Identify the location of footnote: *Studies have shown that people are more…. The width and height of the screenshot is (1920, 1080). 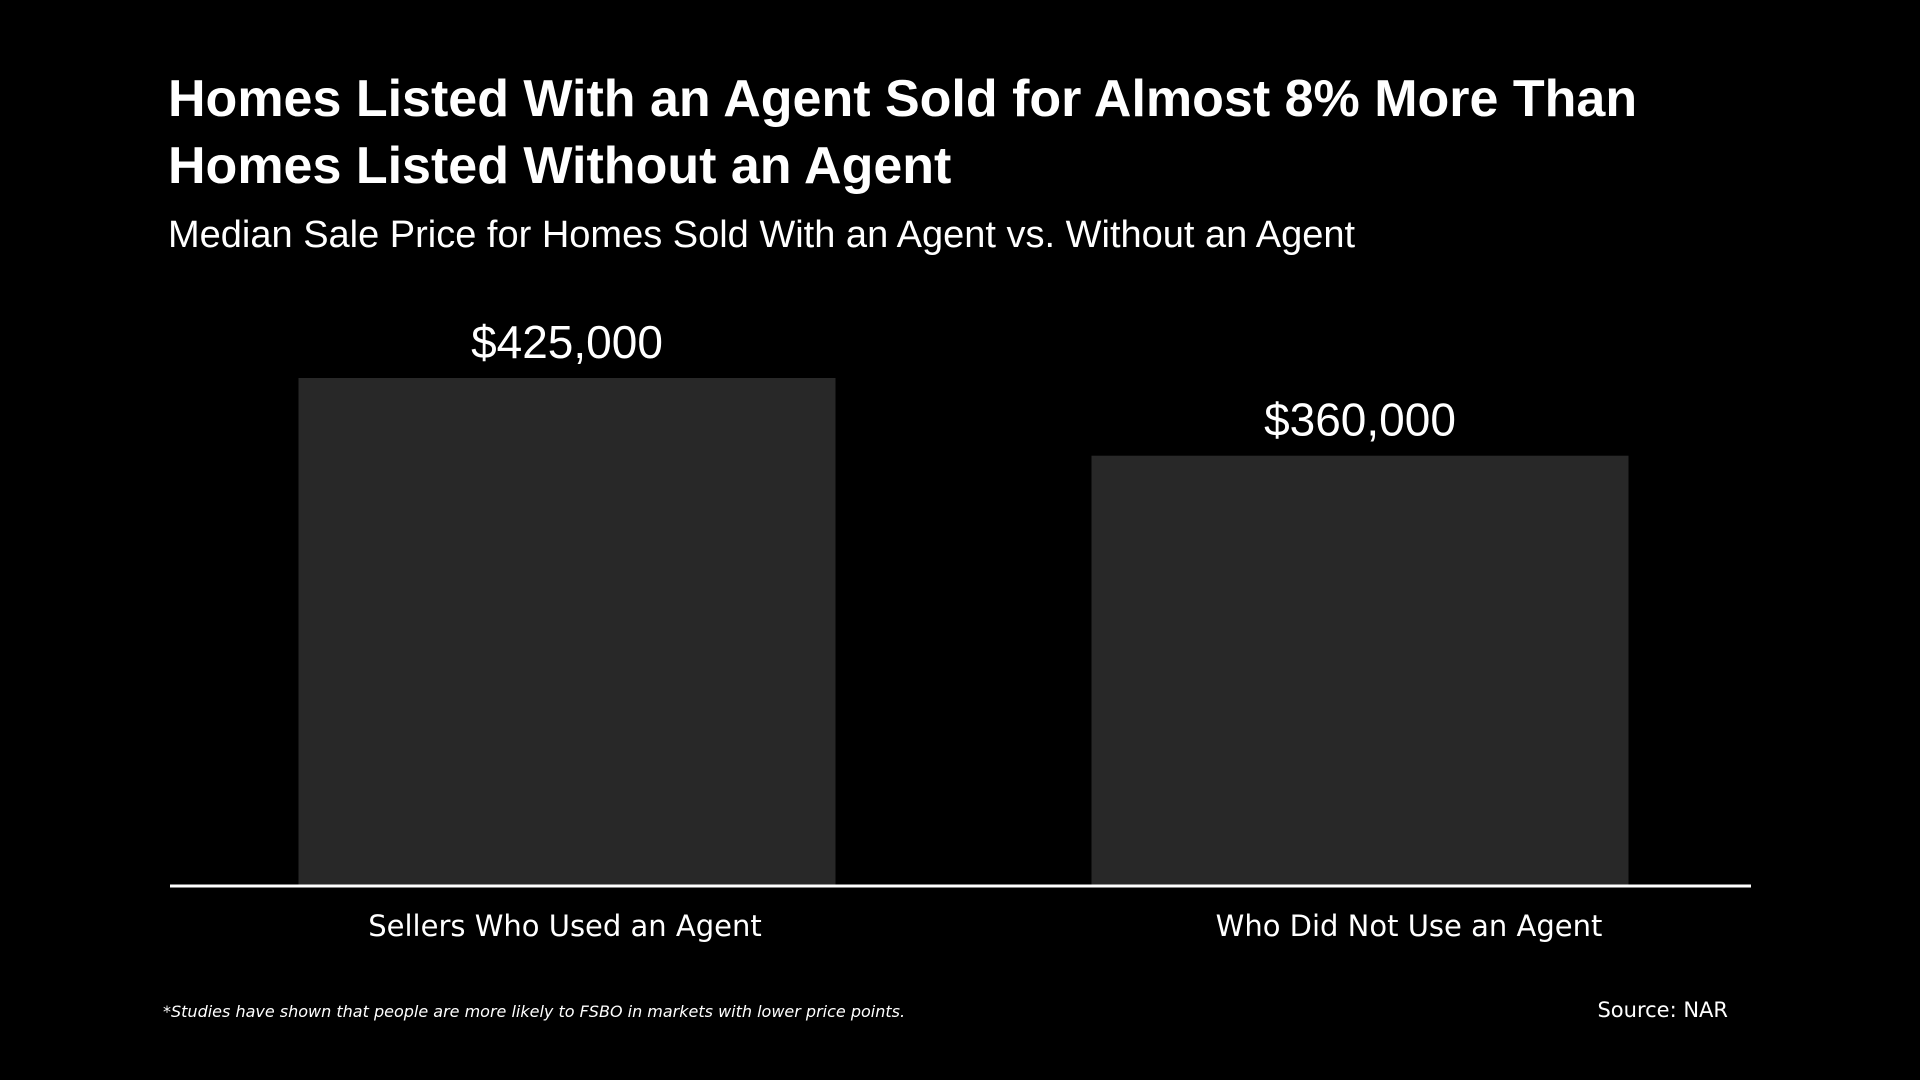
(534, 1011).